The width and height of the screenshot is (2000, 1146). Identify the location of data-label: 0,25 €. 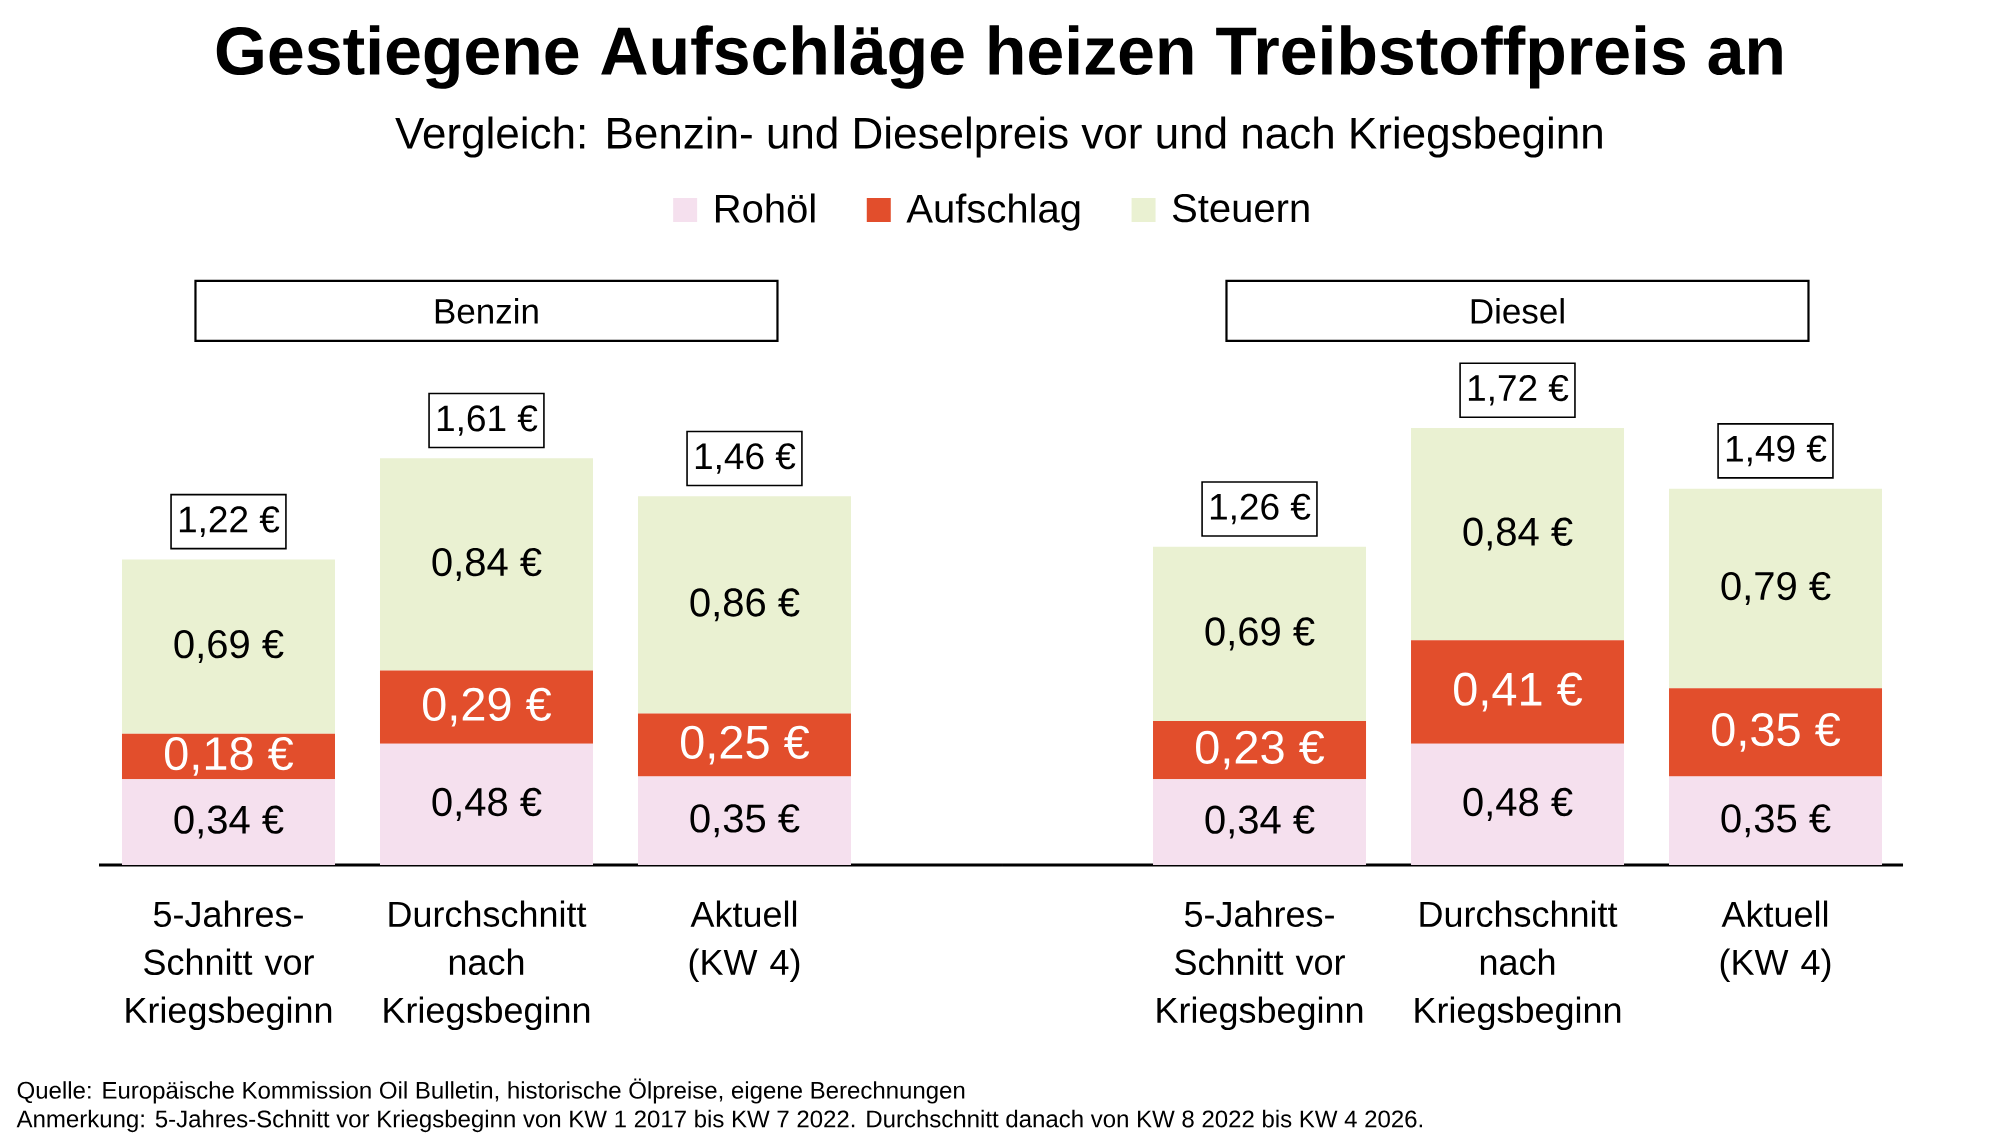
(745, 745).